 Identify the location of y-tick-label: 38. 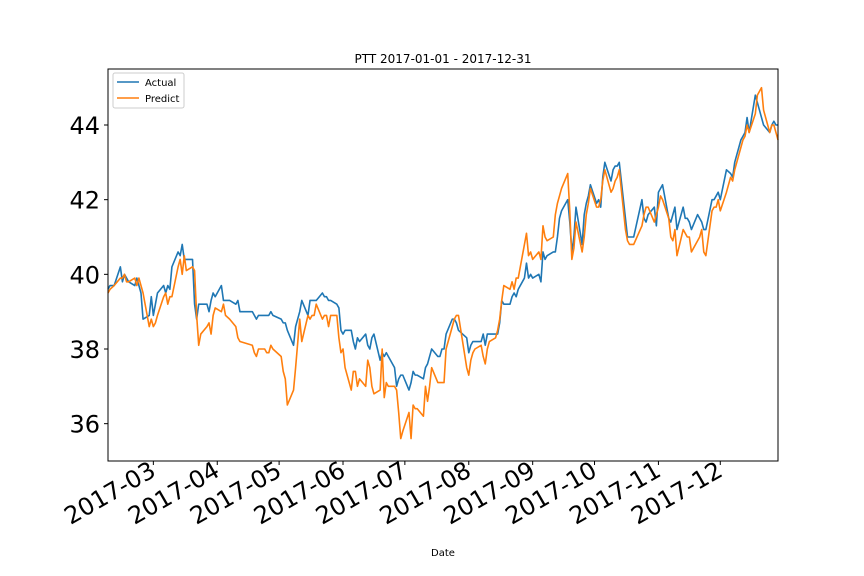
(84, 350).